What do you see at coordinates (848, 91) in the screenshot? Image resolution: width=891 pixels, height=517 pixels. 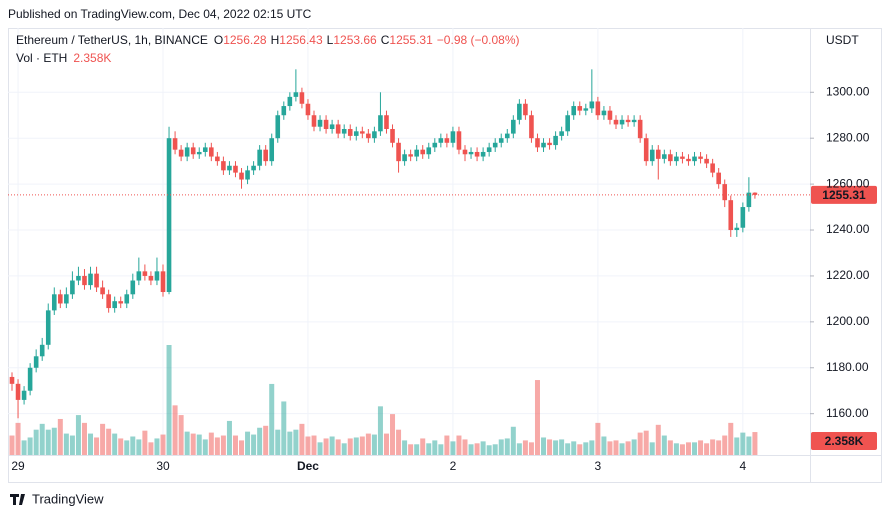 I see `y-tick-label: 1300.00` at bounding box center [848, 91].